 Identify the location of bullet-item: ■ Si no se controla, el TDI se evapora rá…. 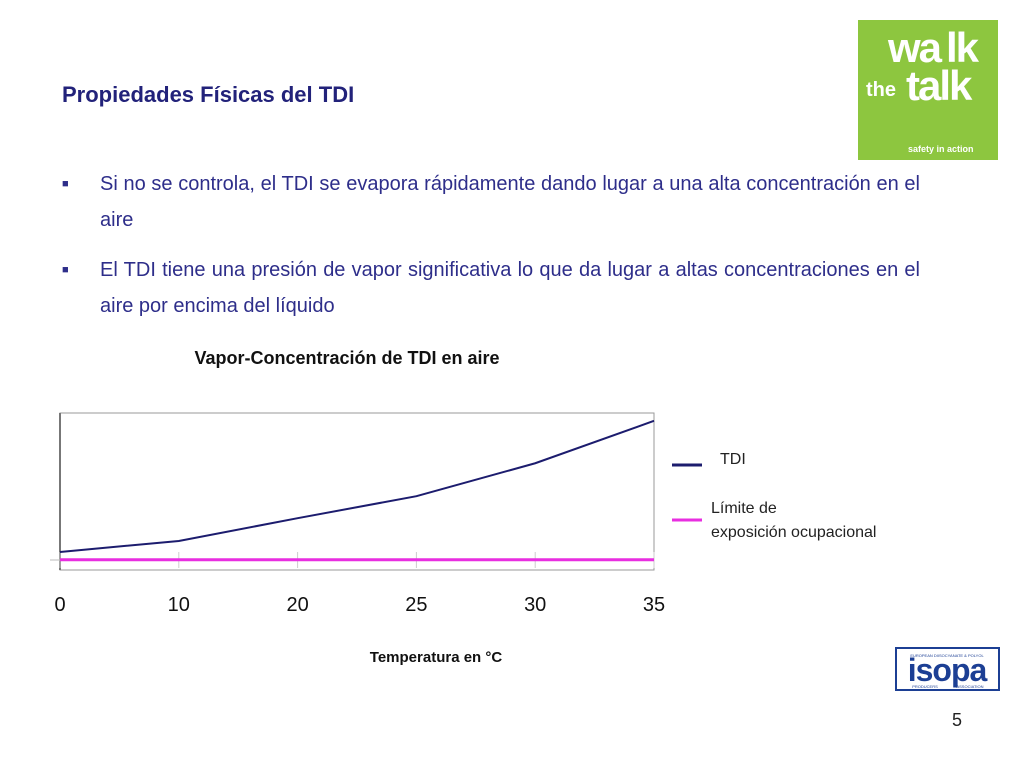
(491, 202).